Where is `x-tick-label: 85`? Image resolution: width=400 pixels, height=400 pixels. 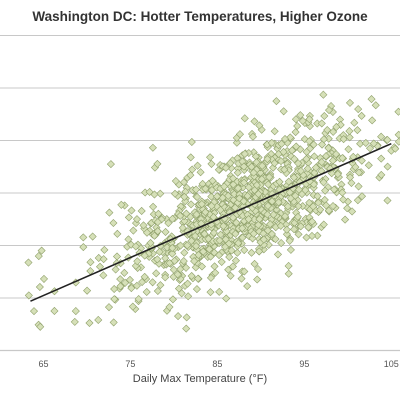 x-tick-label: 85 is located at coordinates (217, 364).